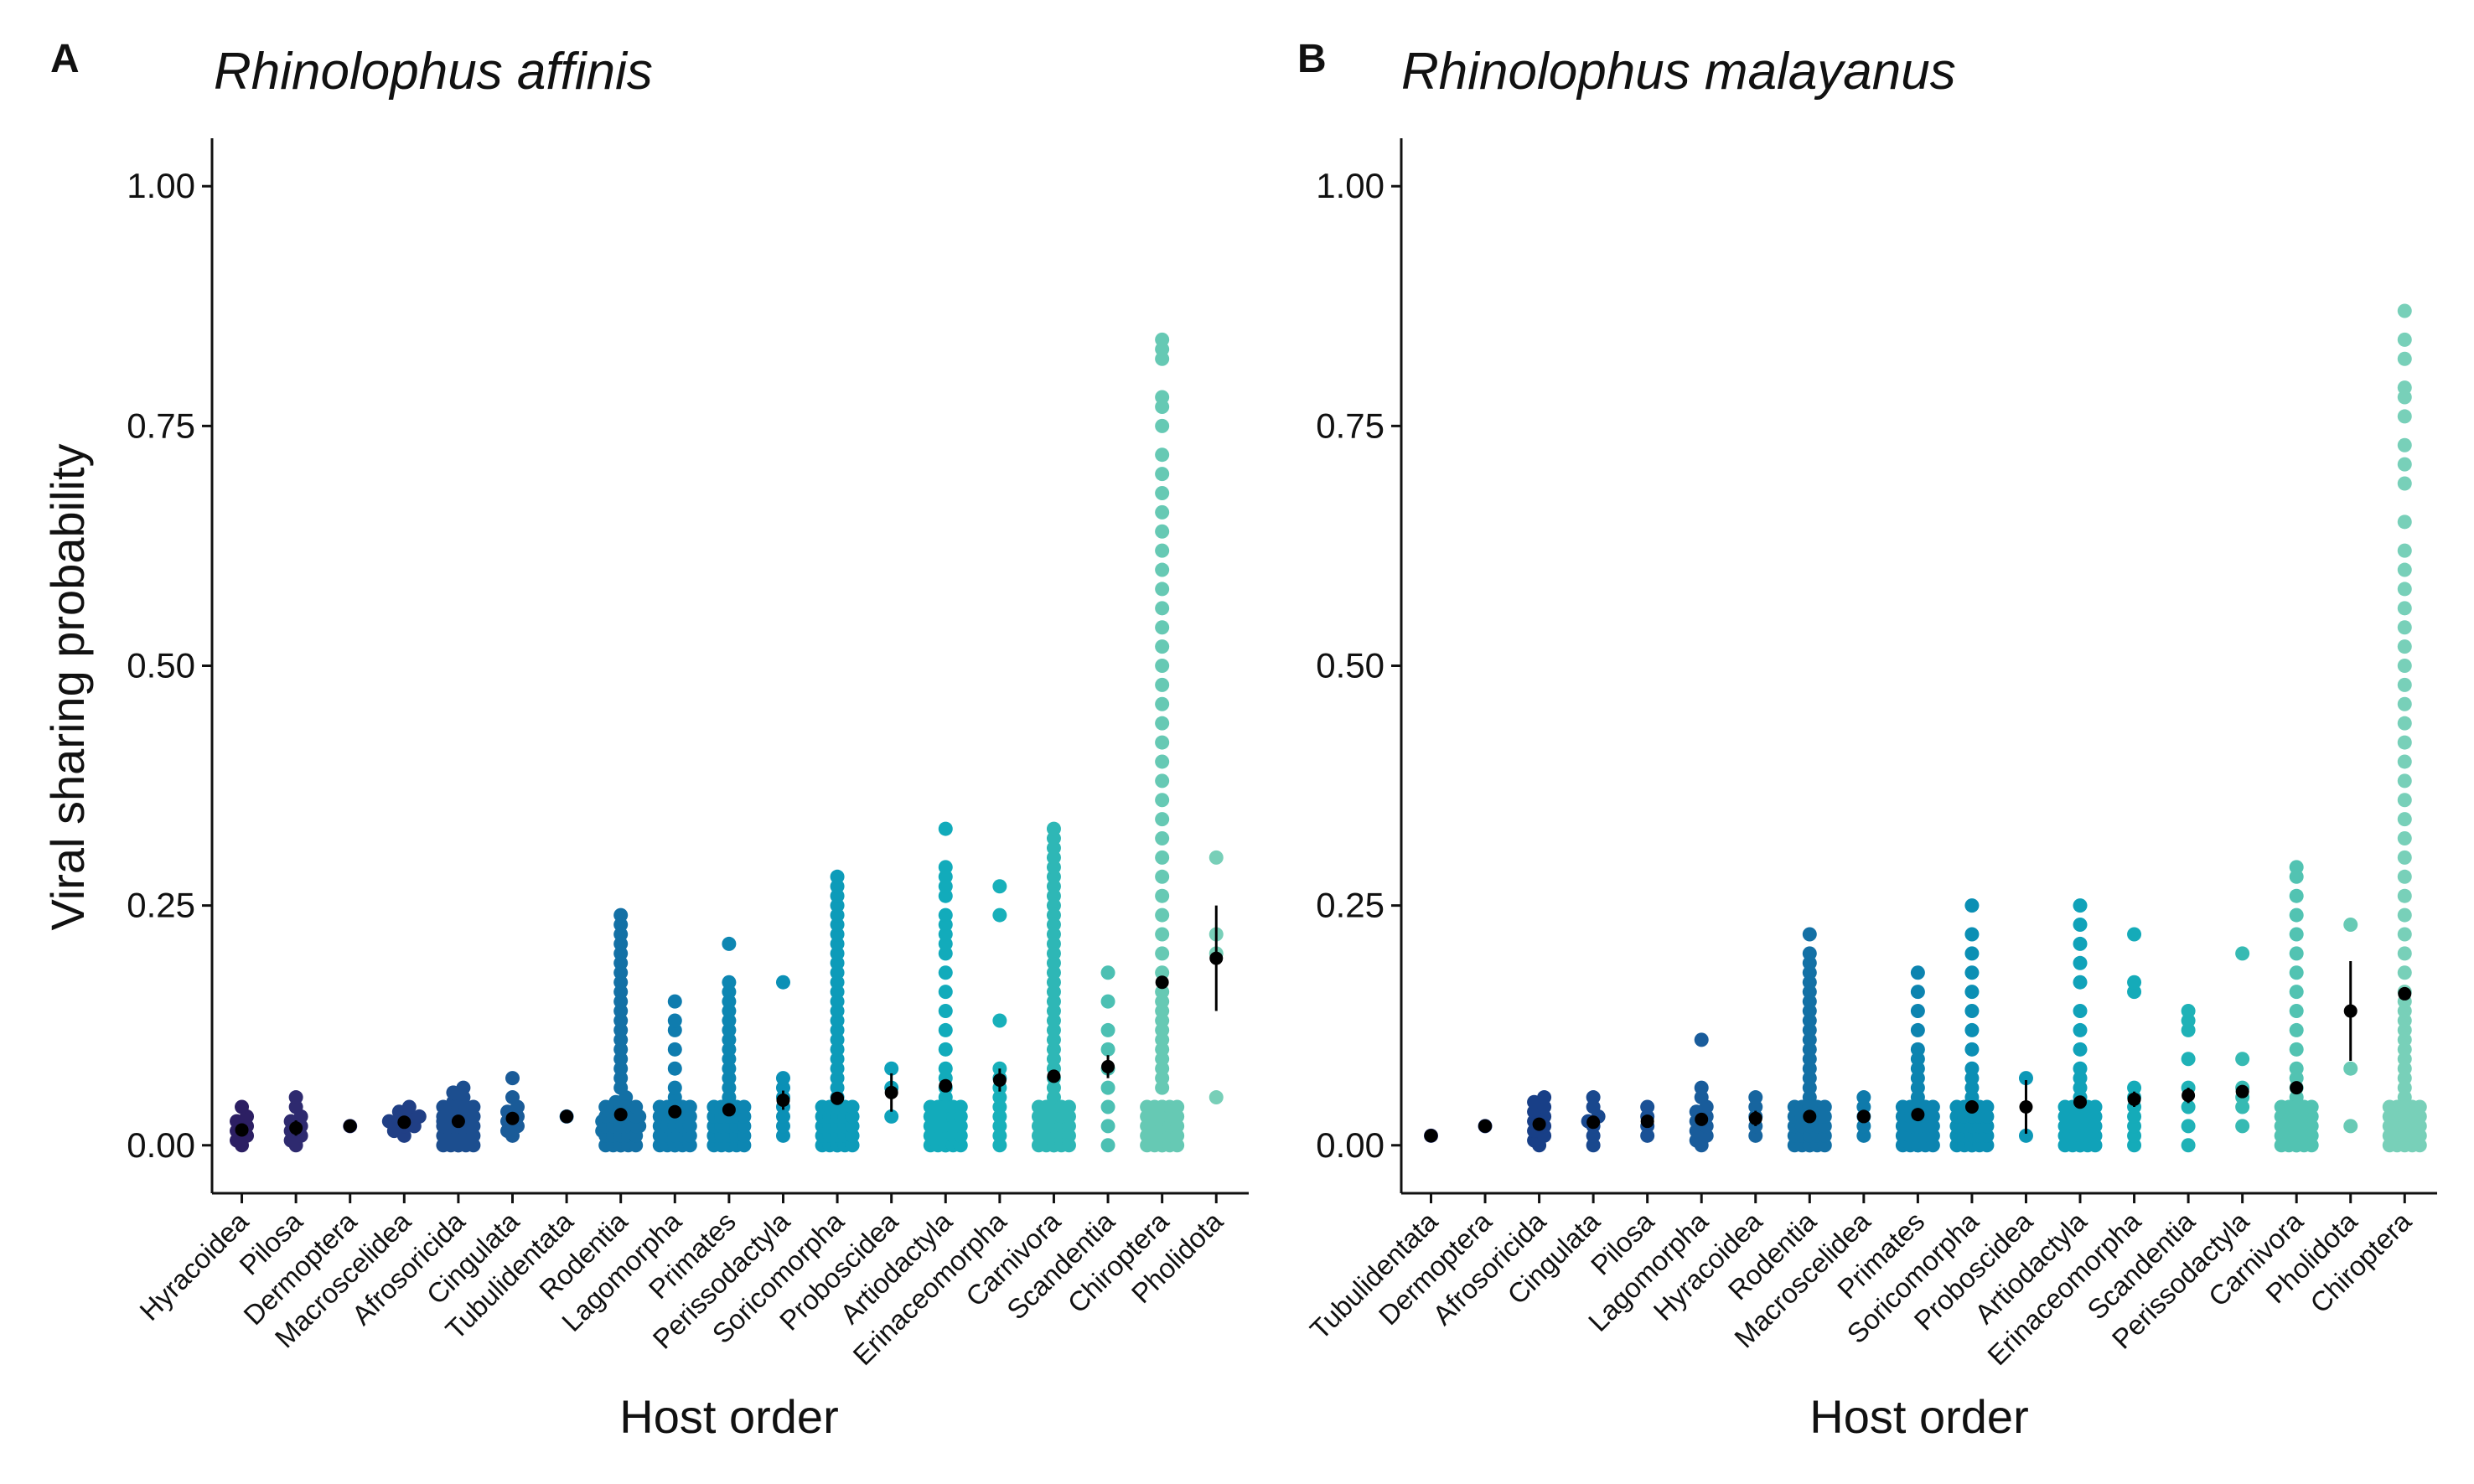 This screenshot has height=1484, width=2474. Describe the element at coordinates (1918, 1416) in the screenshot. I see `x-axis-title-b: Host order` at that location.